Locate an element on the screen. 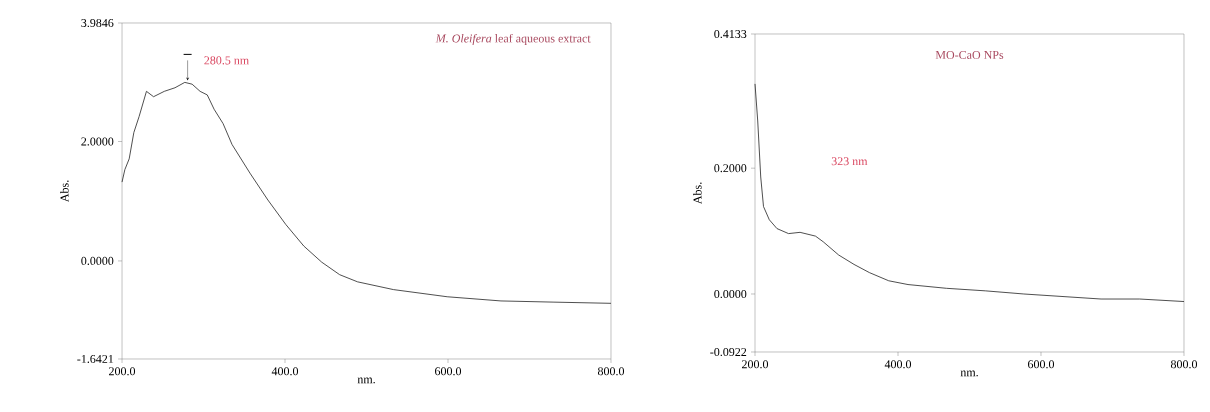  annotation: 323 nm is located at coordinates (849, 161).